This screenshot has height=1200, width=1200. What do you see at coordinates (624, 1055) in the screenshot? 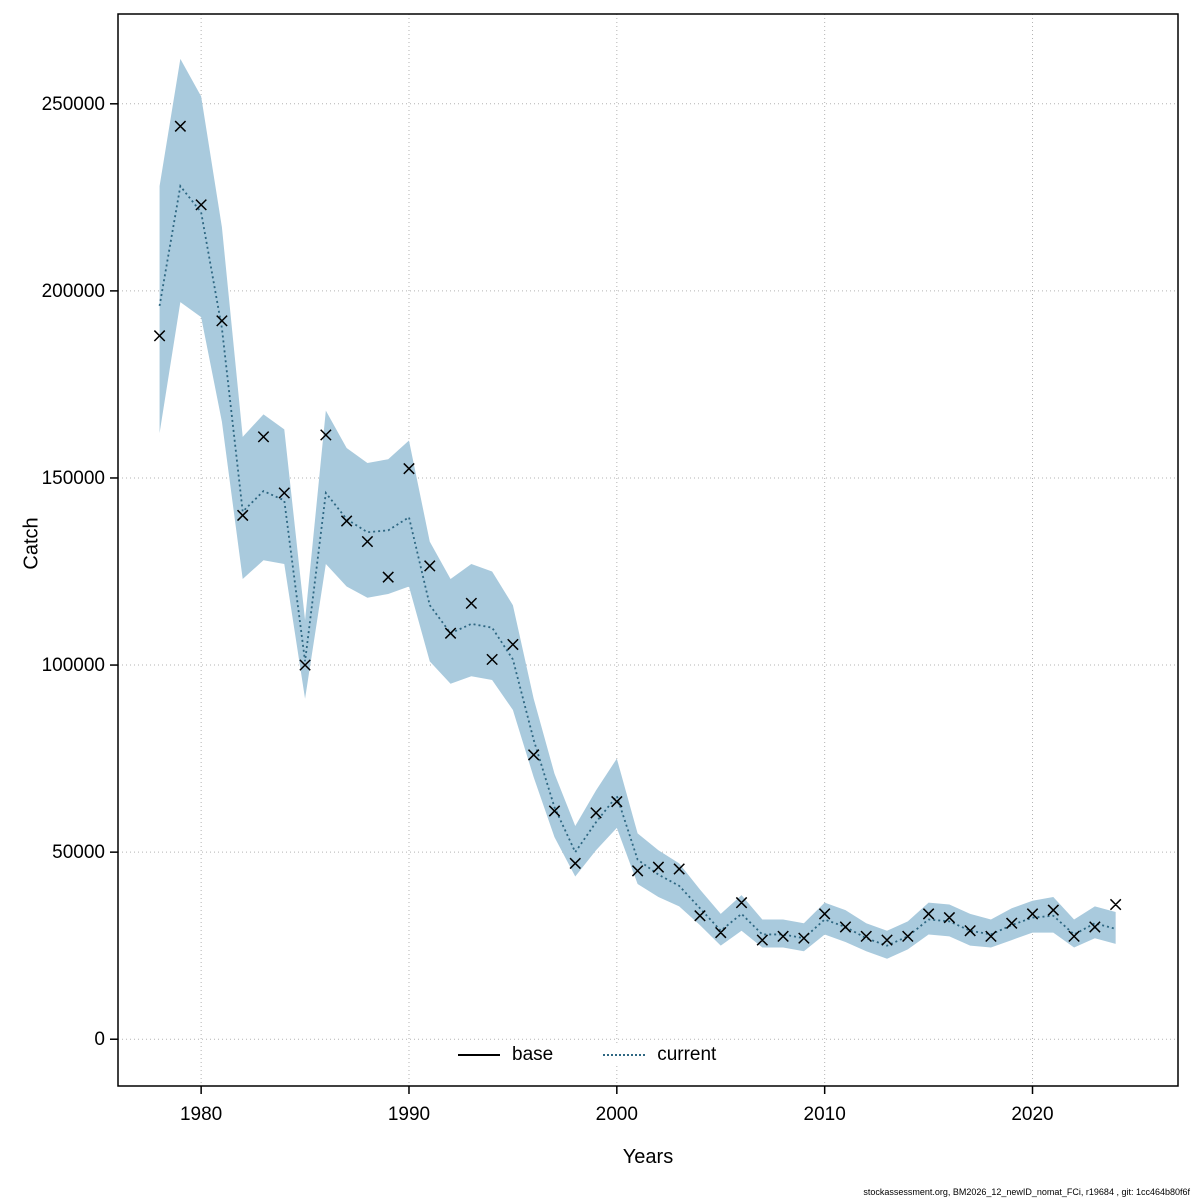
I see `current-line-sample` at bounding box center [624, 1055].